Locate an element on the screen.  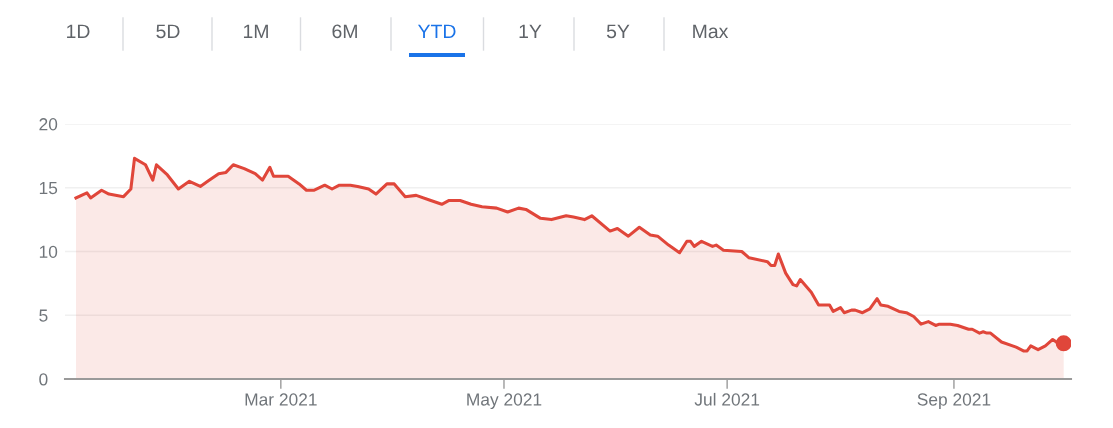
text: 5D is located at coordinates (168, 31).